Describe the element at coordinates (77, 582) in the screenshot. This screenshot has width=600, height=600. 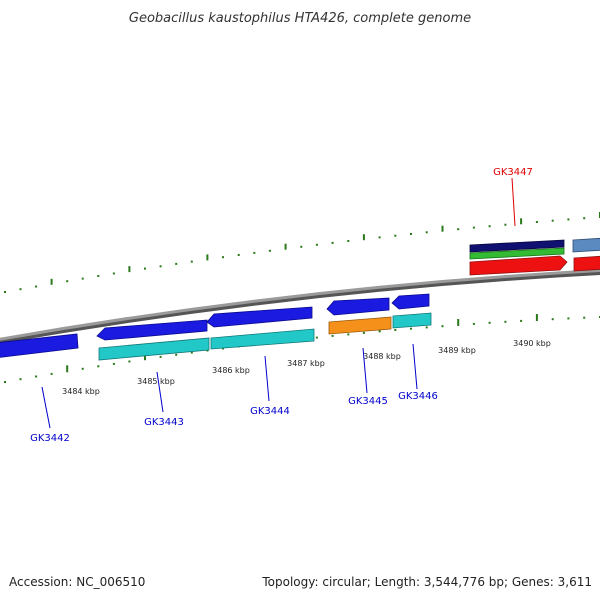
I see `accession-label: Accession: NC_006510` at that location.